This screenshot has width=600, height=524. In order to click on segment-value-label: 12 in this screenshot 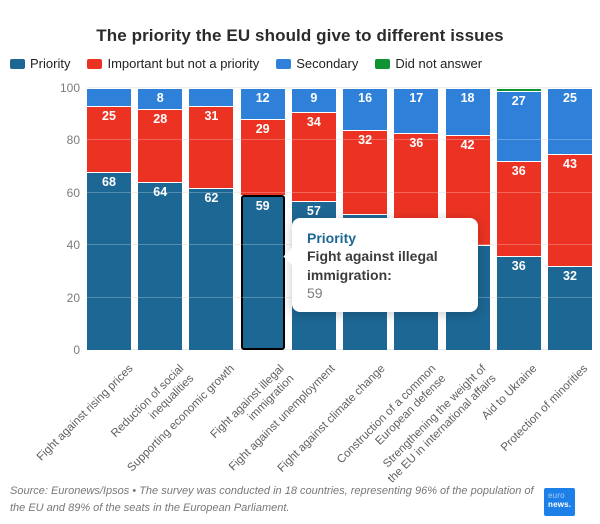, I will do `click(262, 98)`.